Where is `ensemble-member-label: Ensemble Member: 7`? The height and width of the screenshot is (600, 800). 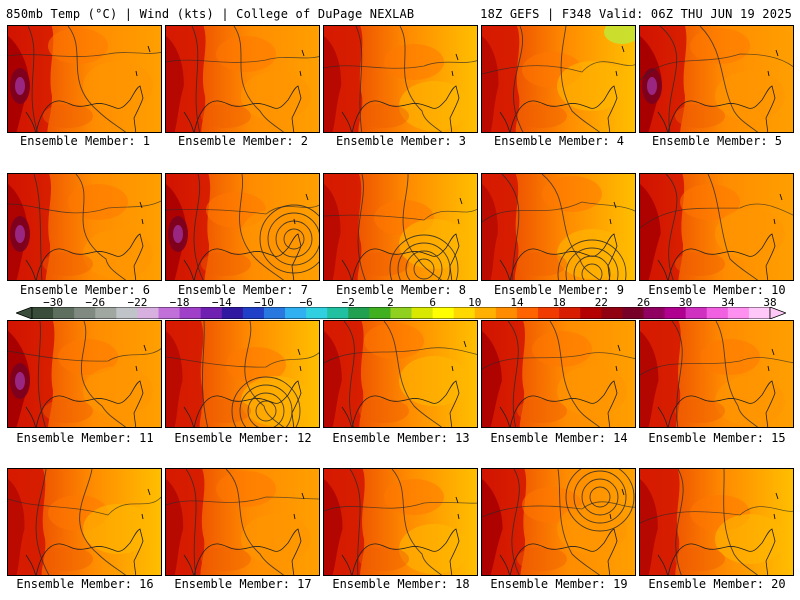
ensemble-member-label: Ensemble Member: 7 is located at coordinates (243, 290).